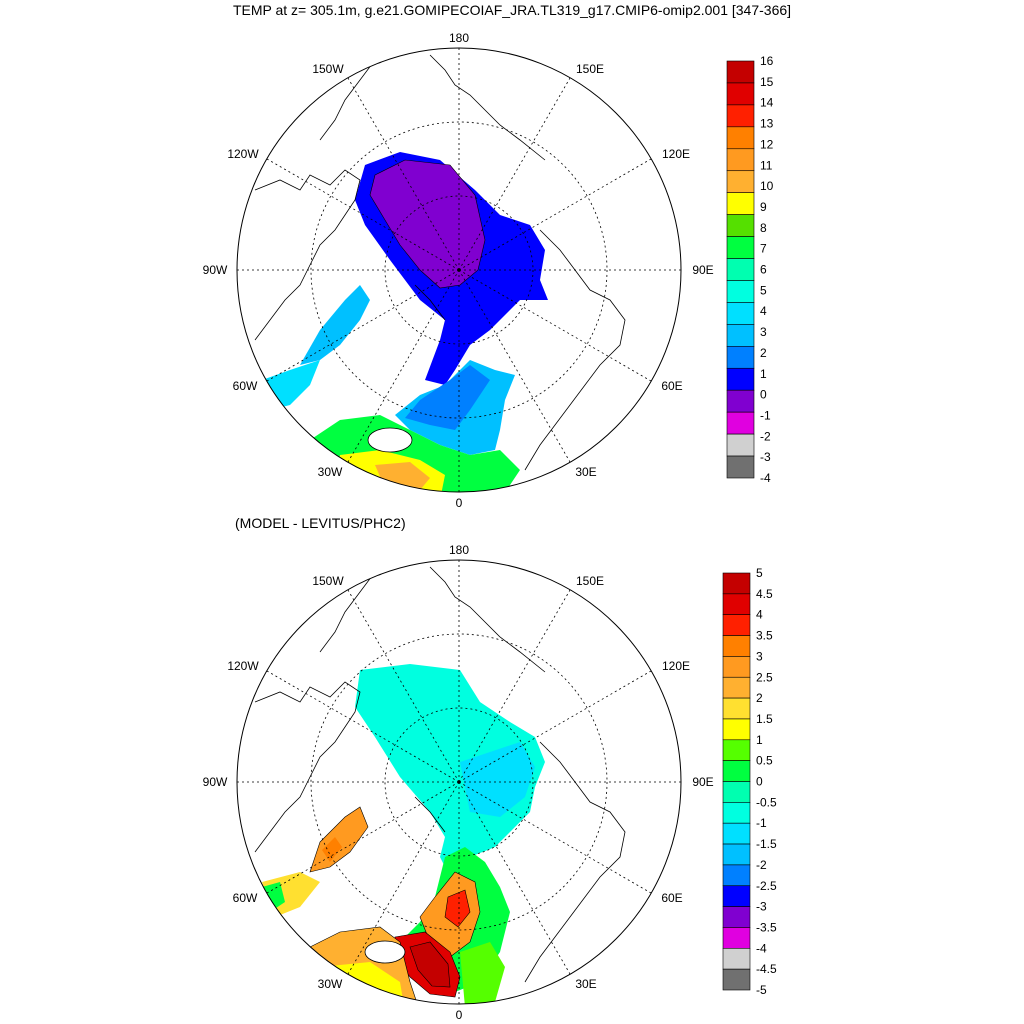 The image size is (1024, 1024). Describe the element at coordinates (405, 322) in the screenshot. I see `top-map-field` at that location.